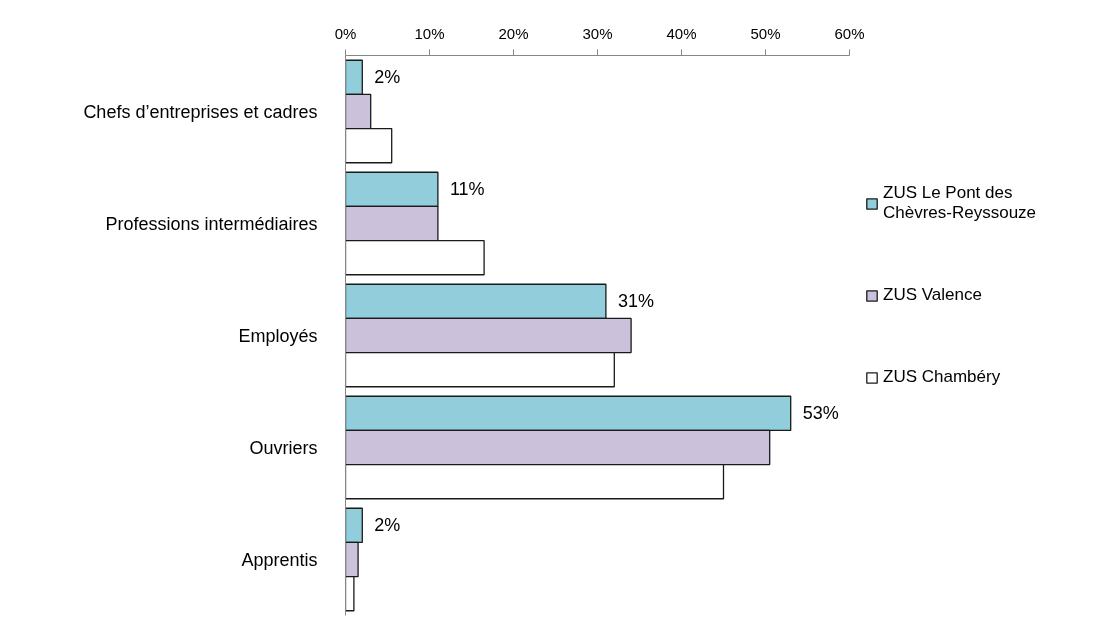 The height and width of the screenshot is (619, 1101). I want to click on legend-label: ZUS Valence, so click(932, 295).